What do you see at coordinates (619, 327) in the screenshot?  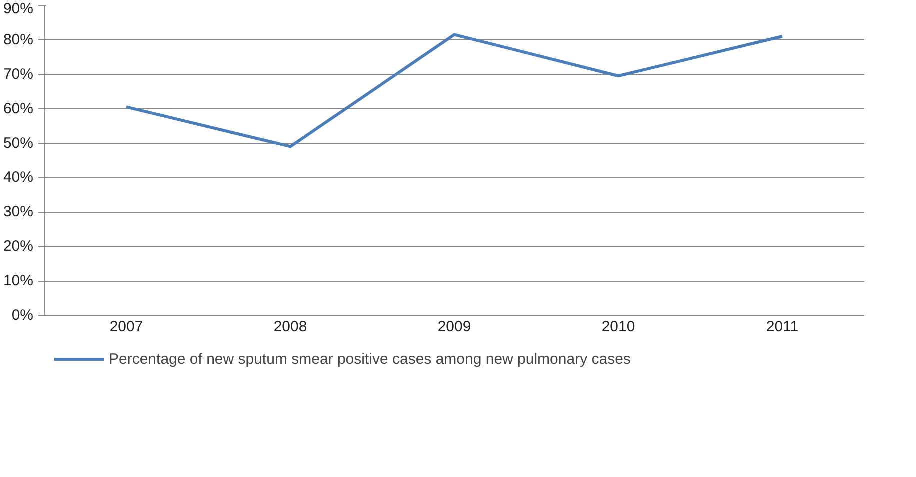 I see `x-tick-label: 2010` at bounding box center [619, 327].